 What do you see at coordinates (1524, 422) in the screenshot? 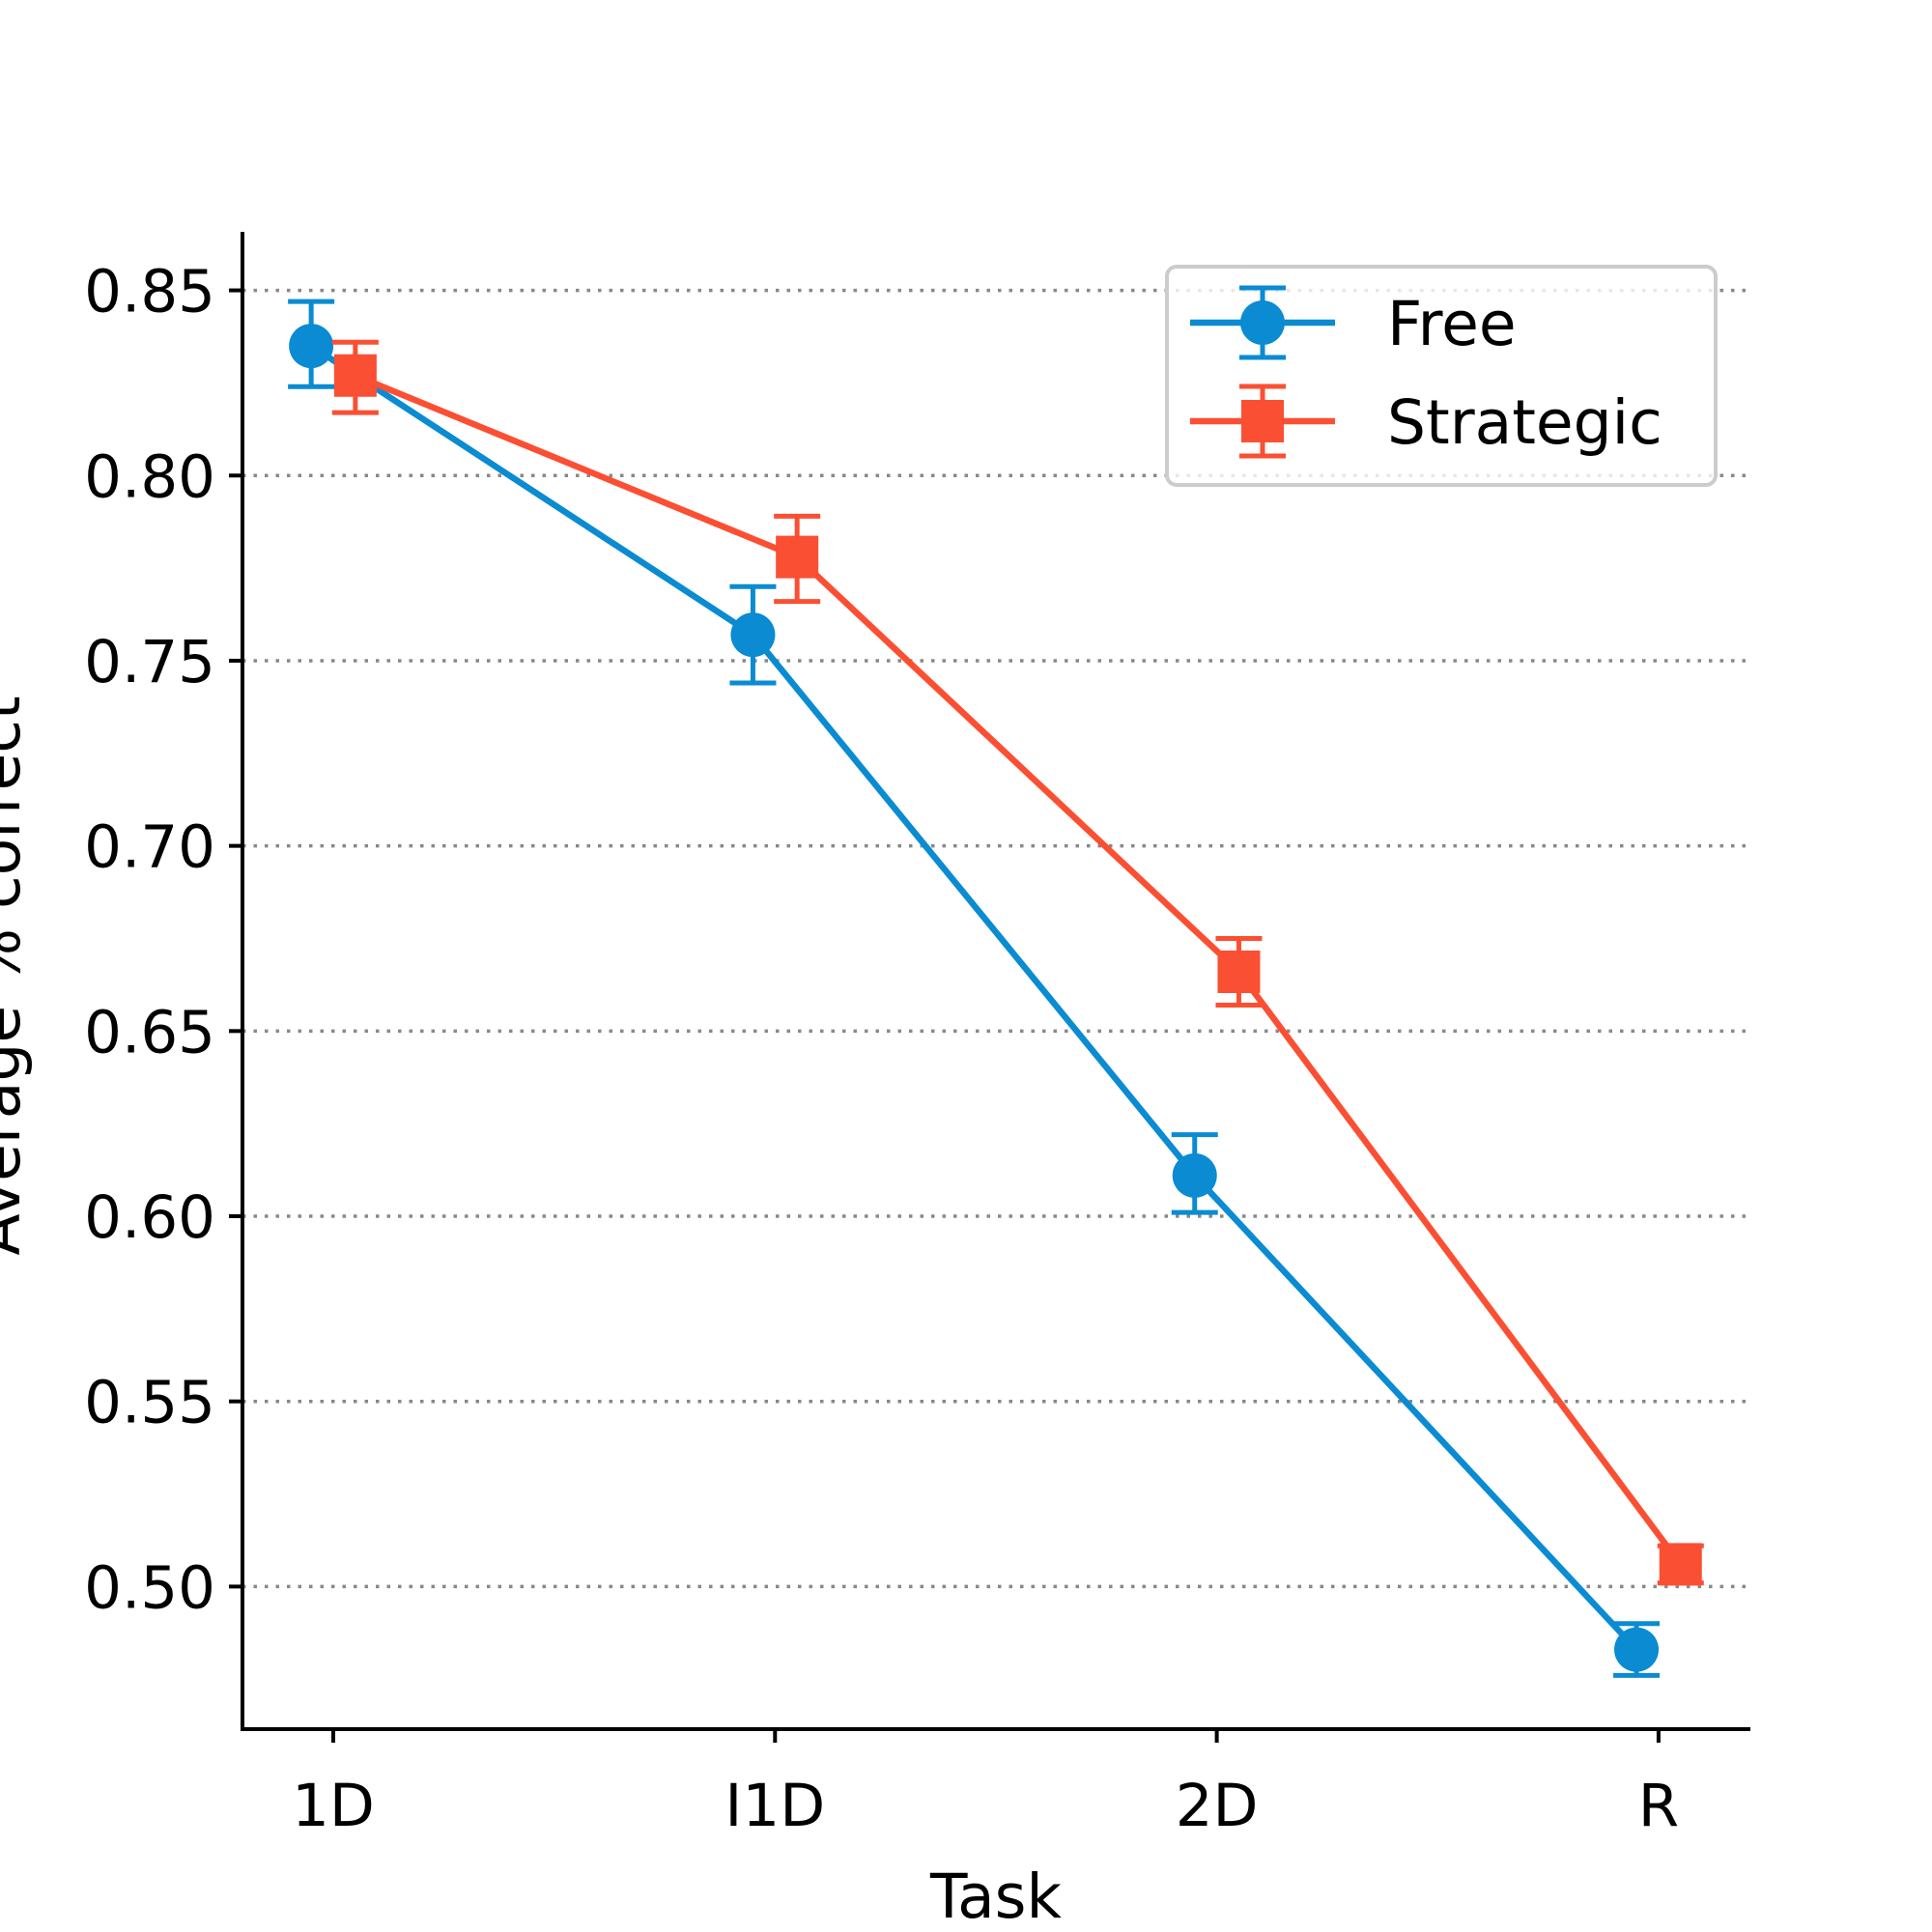
I see `legend-label: Strategic` at bounding box center [1524, 422].